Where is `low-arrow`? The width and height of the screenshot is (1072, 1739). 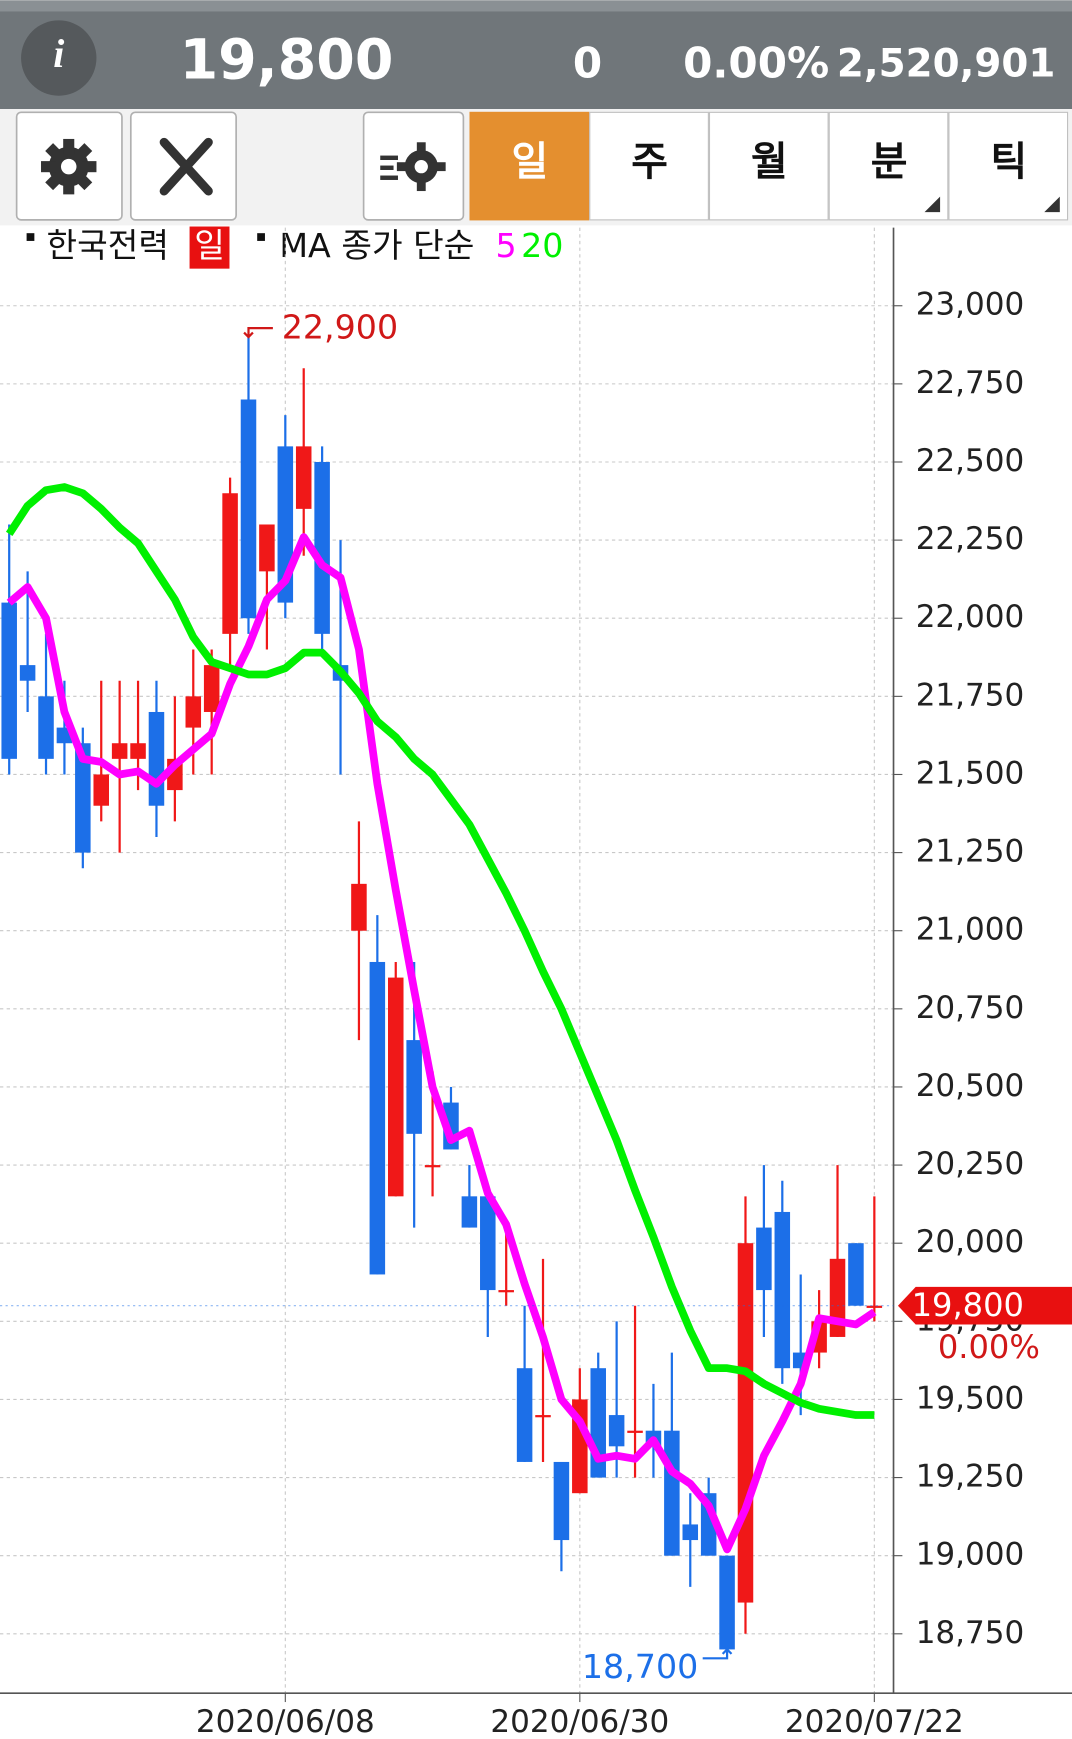 low-arrow is located at coordinates (717, 1653).